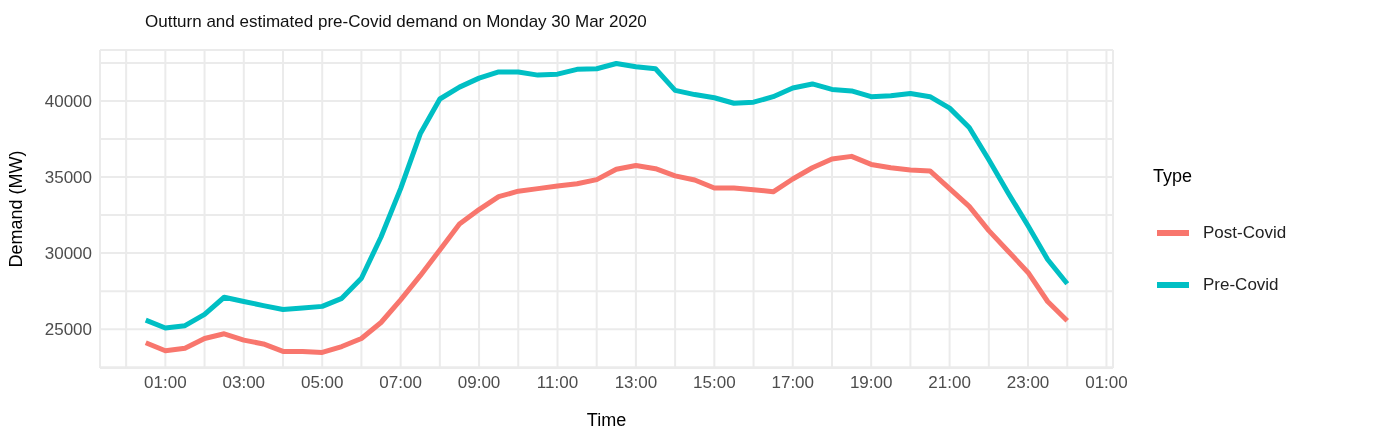 The height and width of the screenshot is (447, 1379). I want to click on x-tick-label: 09:00, so click(479, 383).